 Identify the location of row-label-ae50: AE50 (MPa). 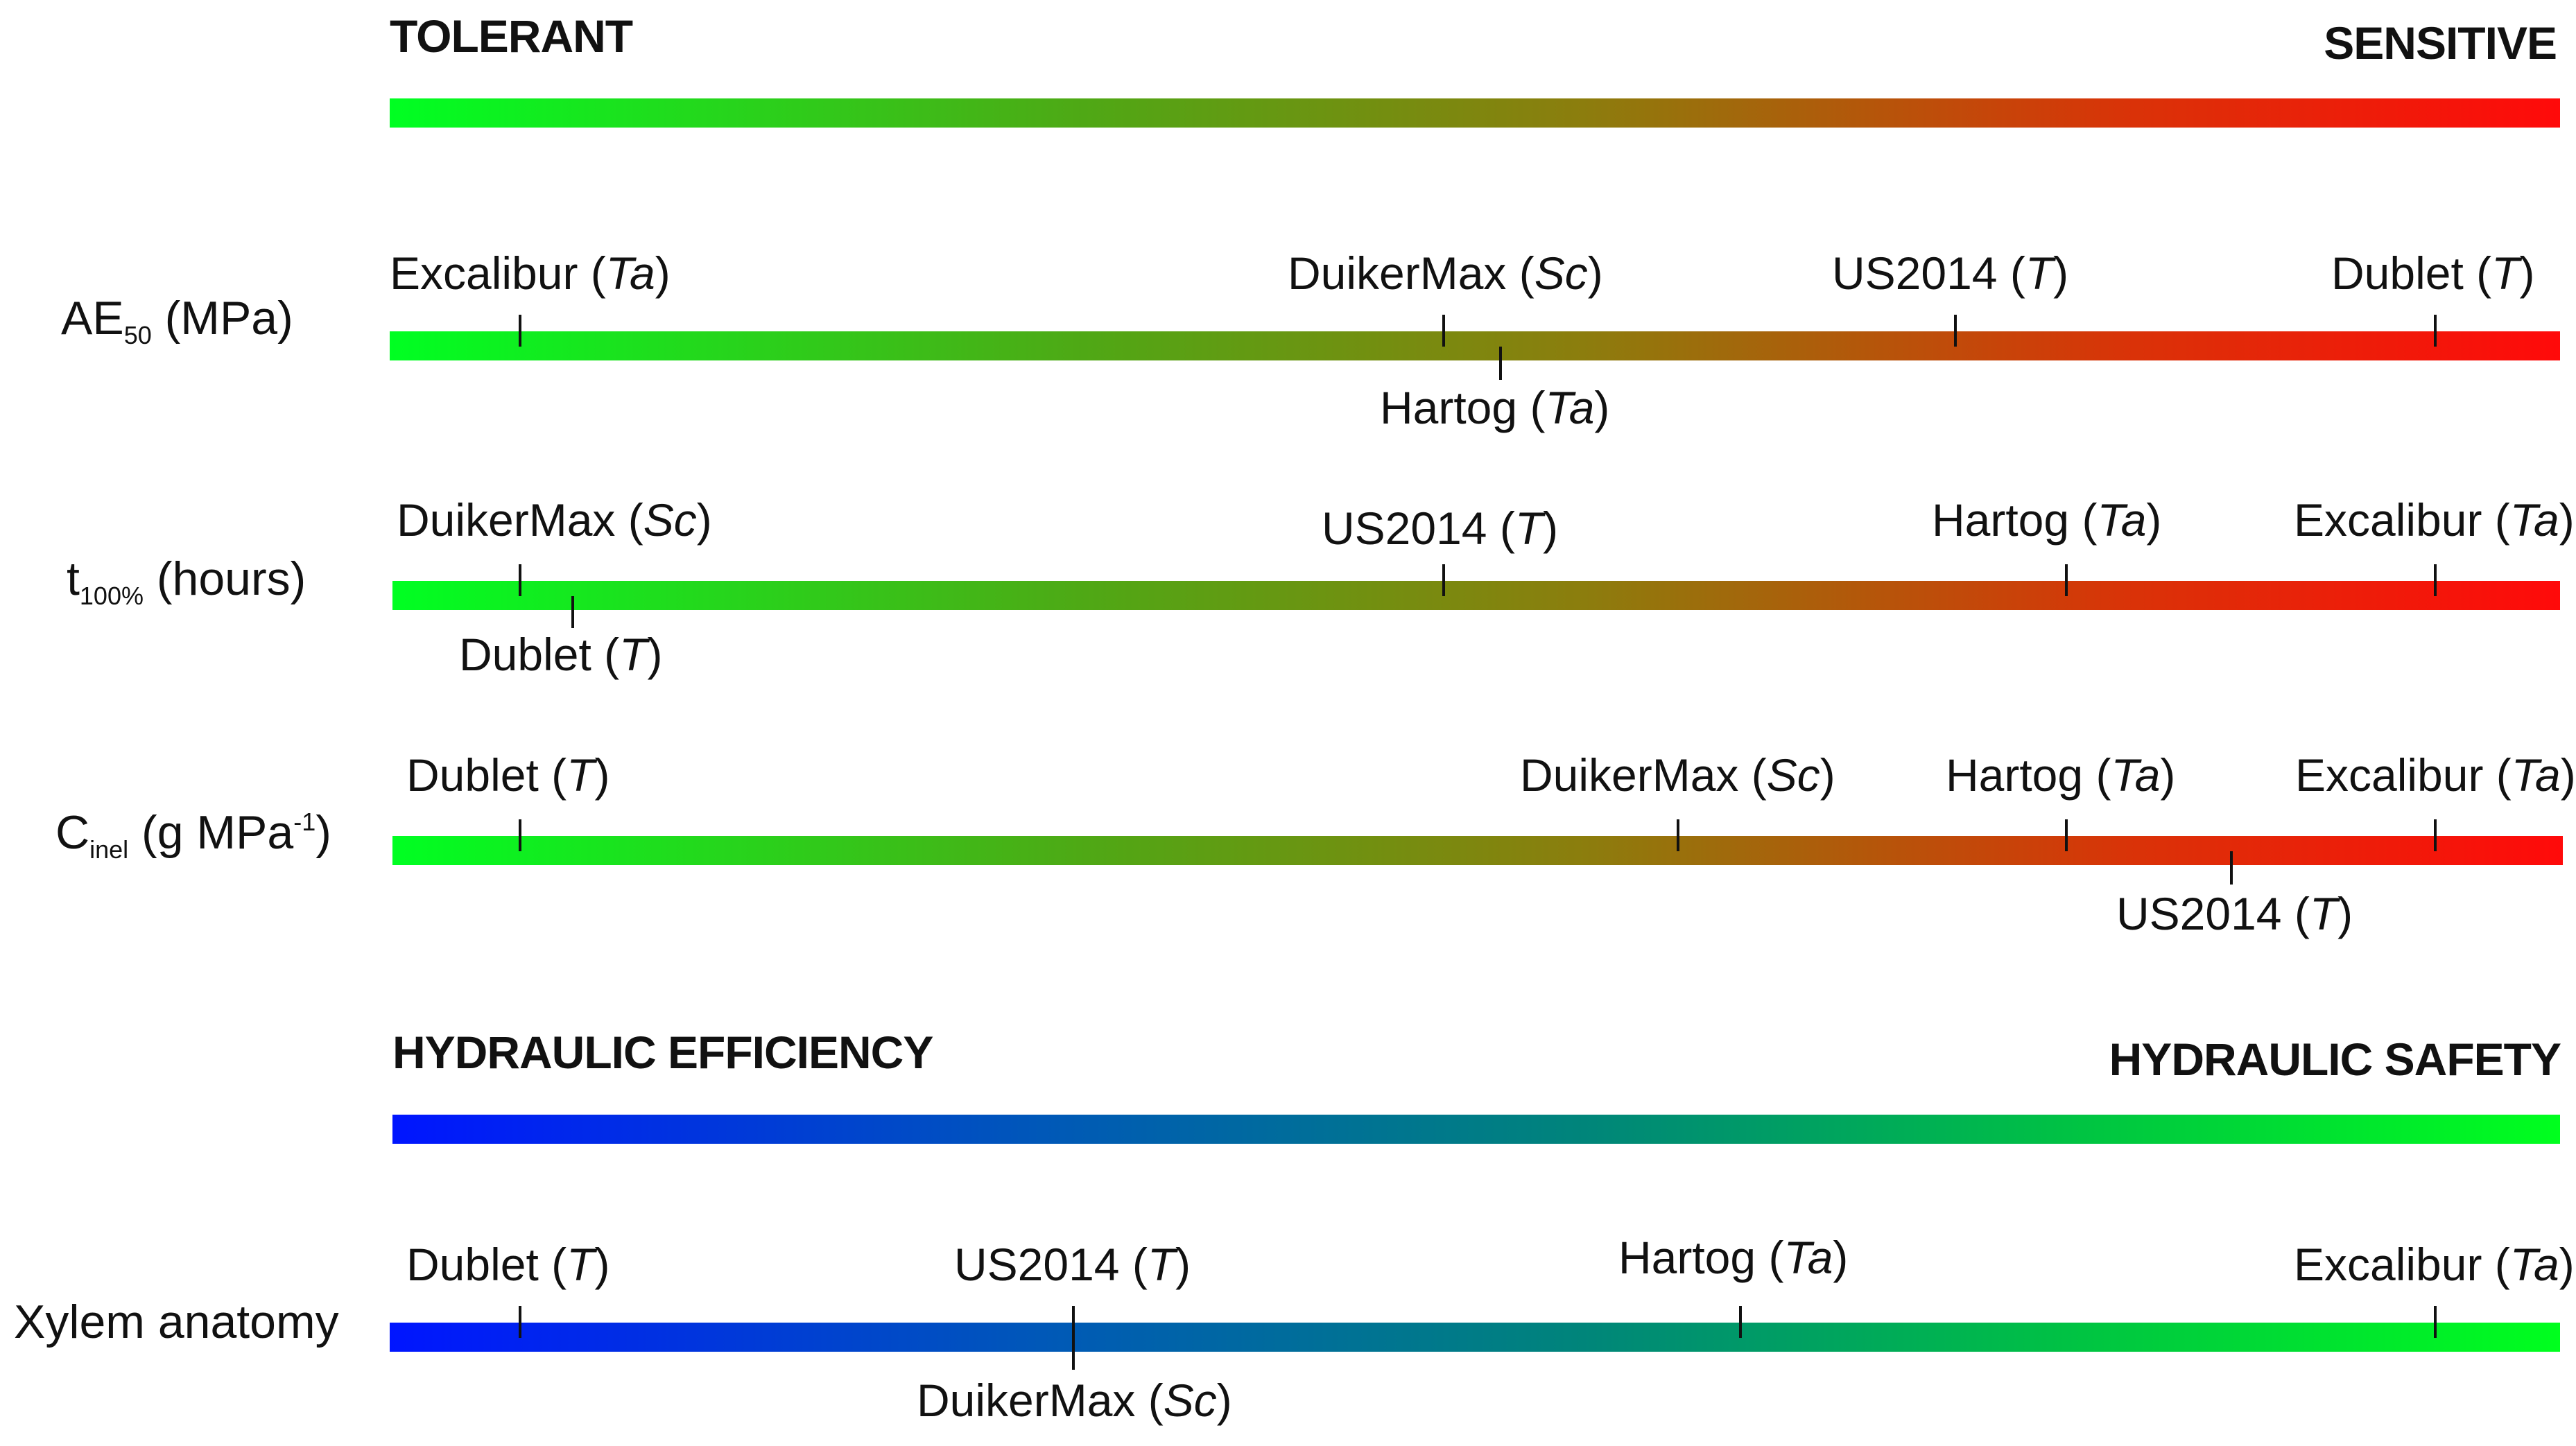
(177, 320).